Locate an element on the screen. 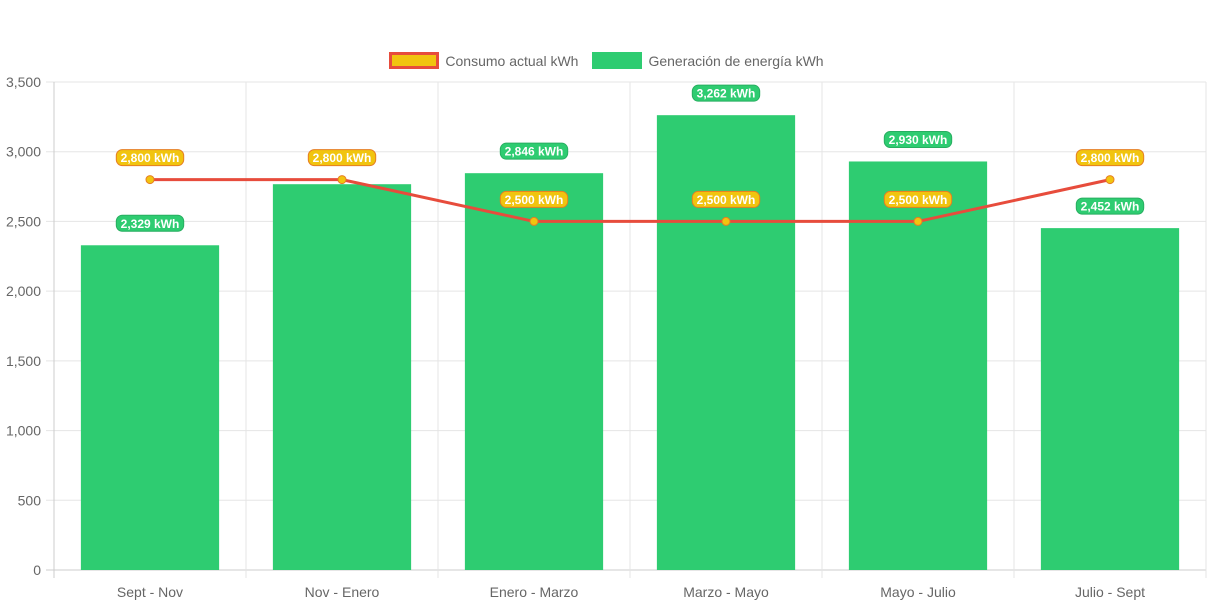 The width and height of the screenshot is (1213, 606). y-tick-label: 2,000 is located at coordinates (23, 291).